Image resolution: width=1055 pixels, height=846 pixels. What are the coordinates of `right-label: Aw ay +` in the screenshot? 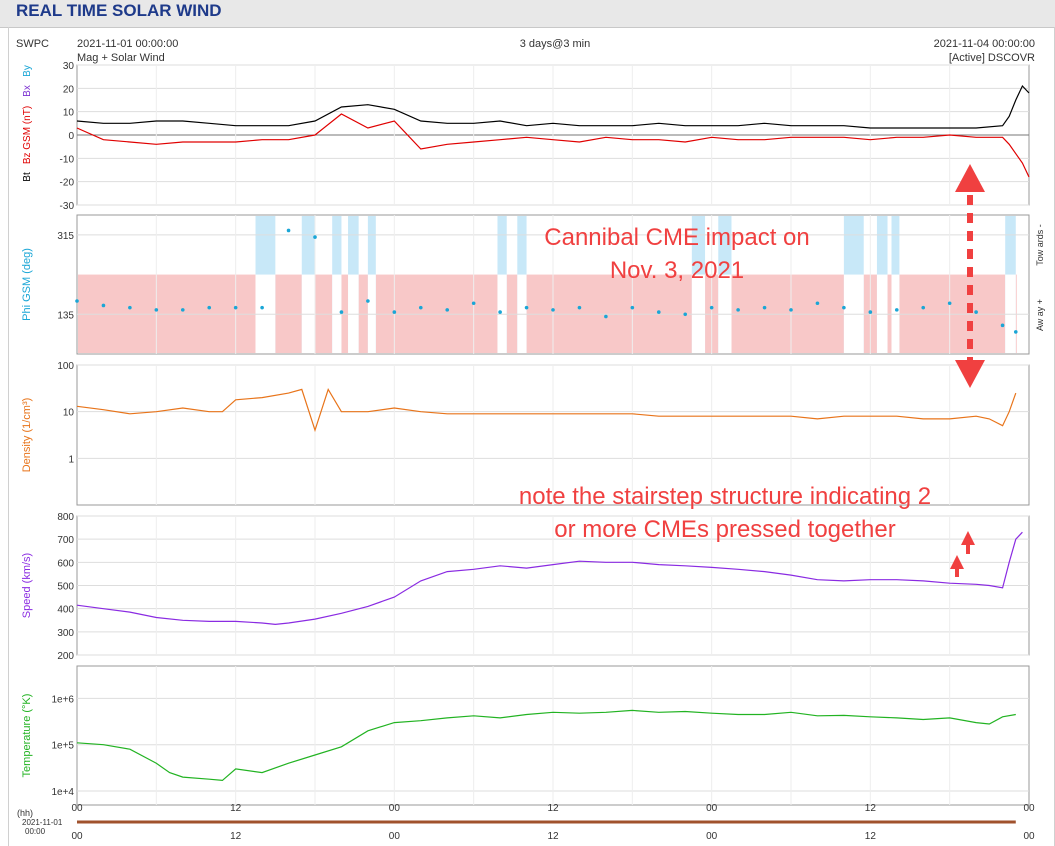 It's located at (1040, 315).